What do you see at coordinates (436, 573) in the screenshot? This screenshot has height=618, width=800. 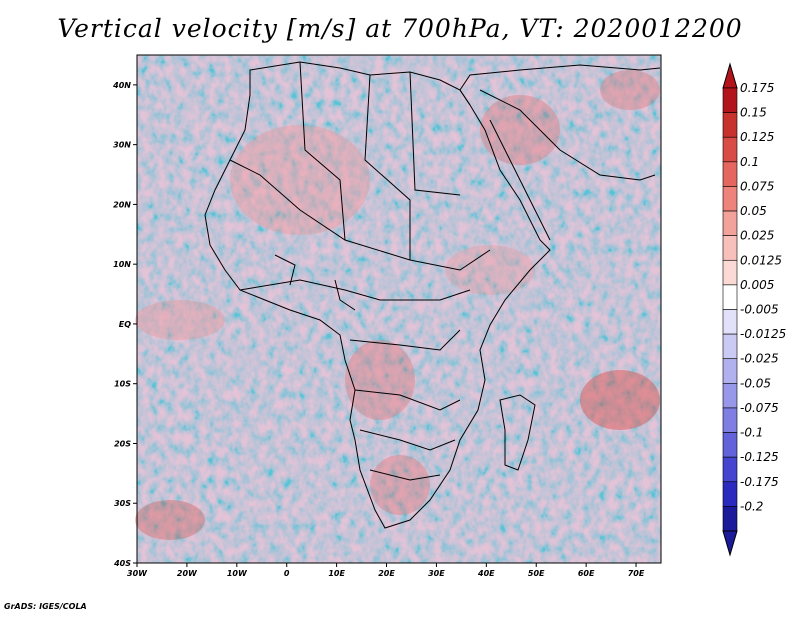 I see `lon-tick-label: 30E` at bounding box center [436, 573].